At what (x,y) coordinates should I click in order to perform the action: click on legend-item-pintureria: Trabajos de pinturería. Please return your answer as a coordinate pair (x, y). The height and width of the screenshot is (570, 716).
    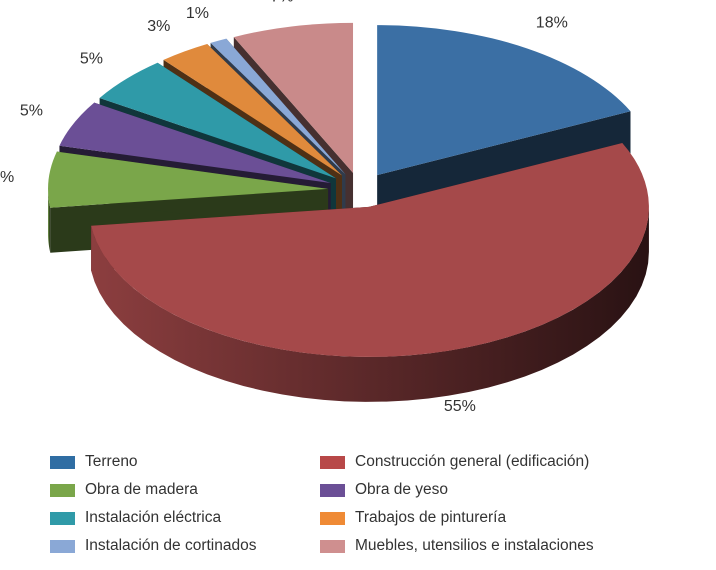
    Looking at the image, I should click on (413, 518).